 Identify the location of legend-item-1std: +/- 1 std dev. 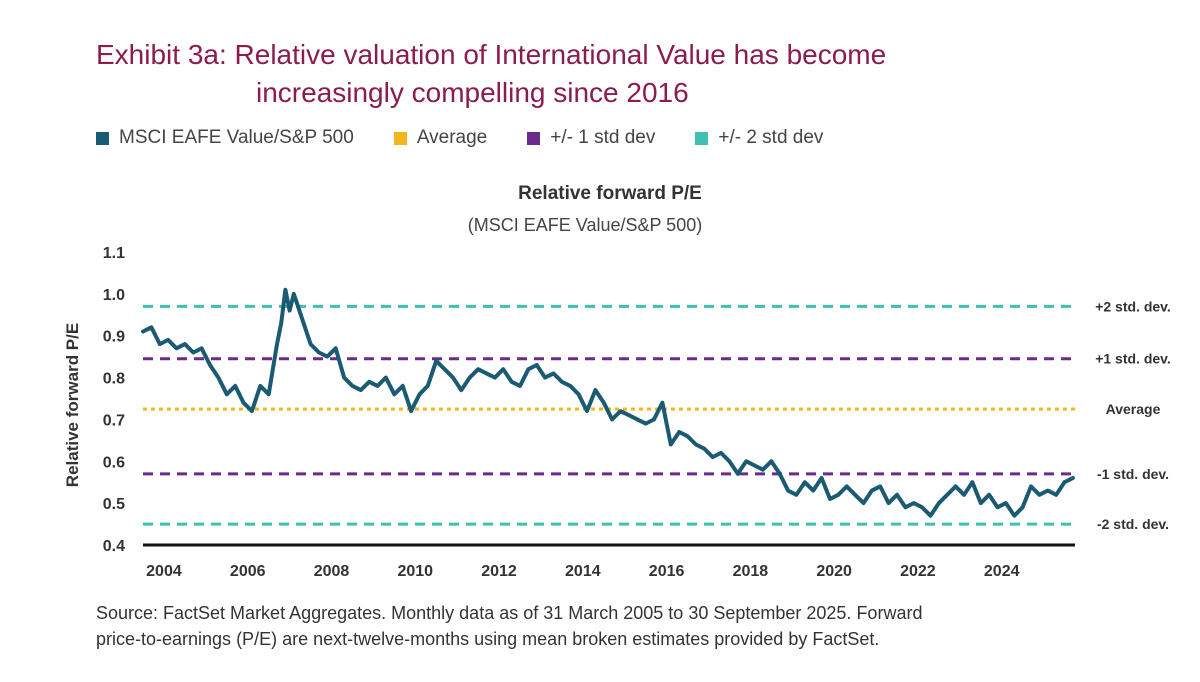
(591, 138).